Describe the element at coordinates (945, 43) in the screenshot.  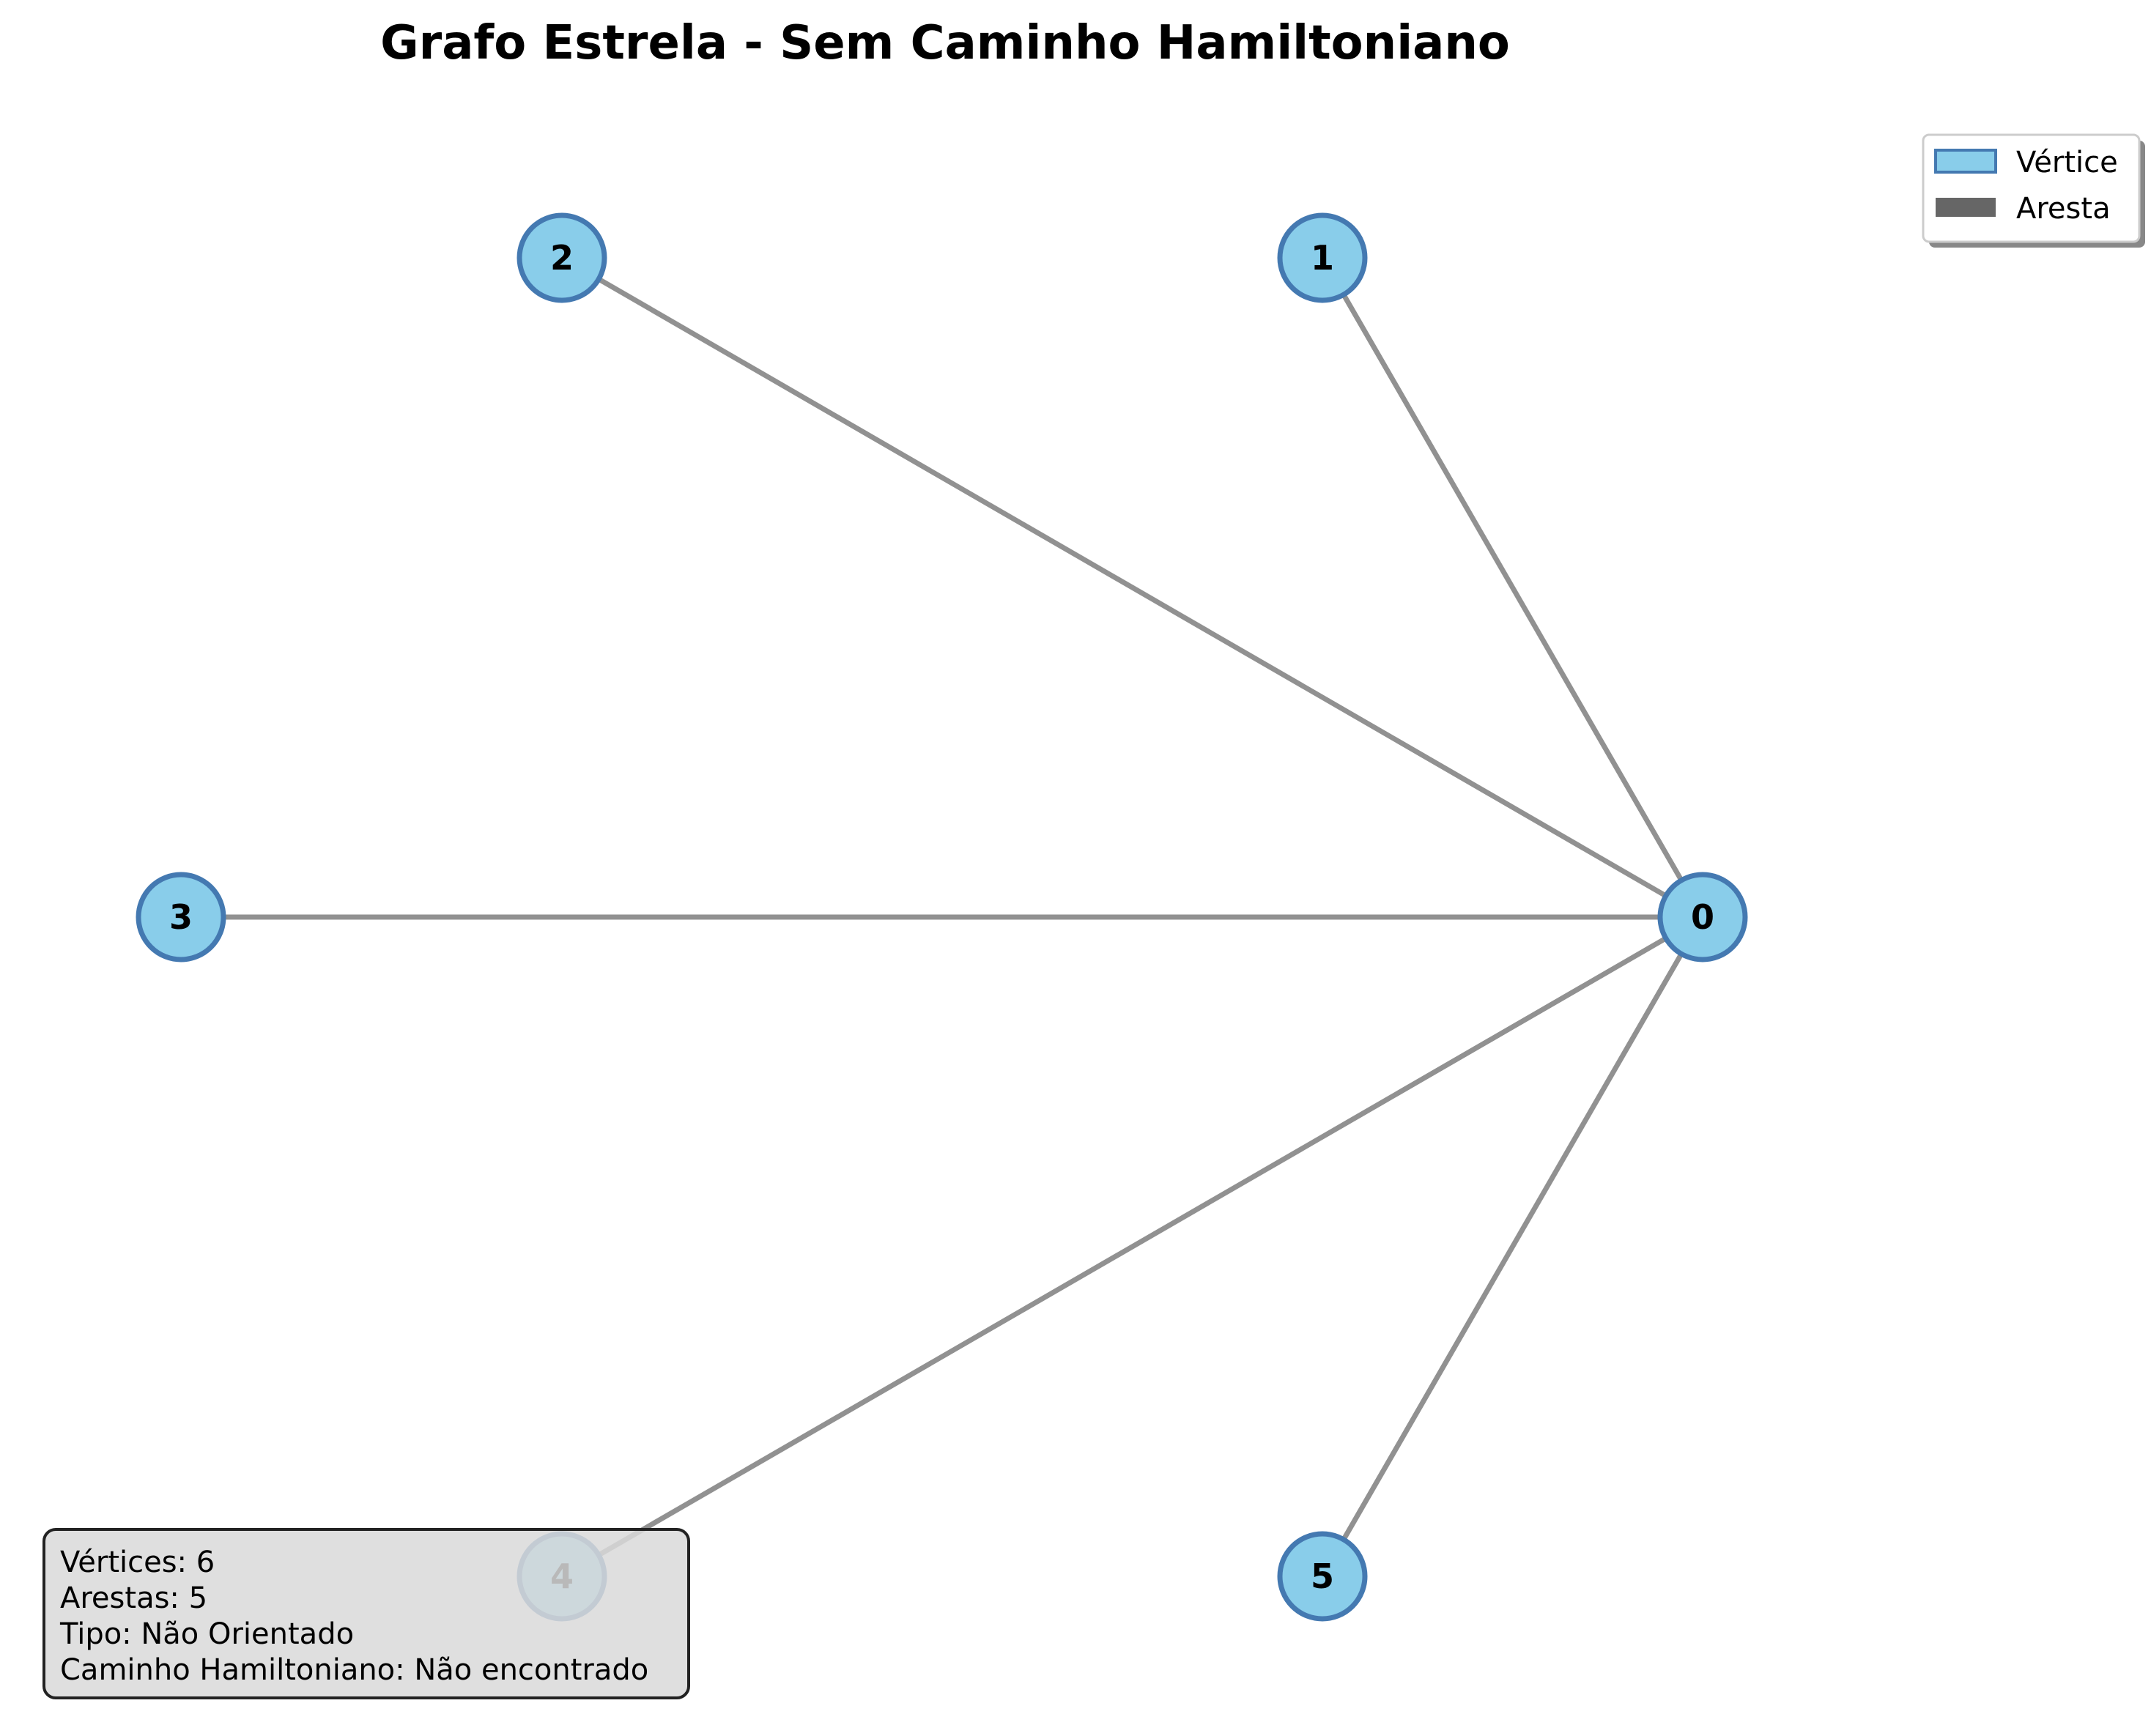
I see `diagram-title: Grafo Estrela - Sem Caminho Hamiltoniano` at that location.